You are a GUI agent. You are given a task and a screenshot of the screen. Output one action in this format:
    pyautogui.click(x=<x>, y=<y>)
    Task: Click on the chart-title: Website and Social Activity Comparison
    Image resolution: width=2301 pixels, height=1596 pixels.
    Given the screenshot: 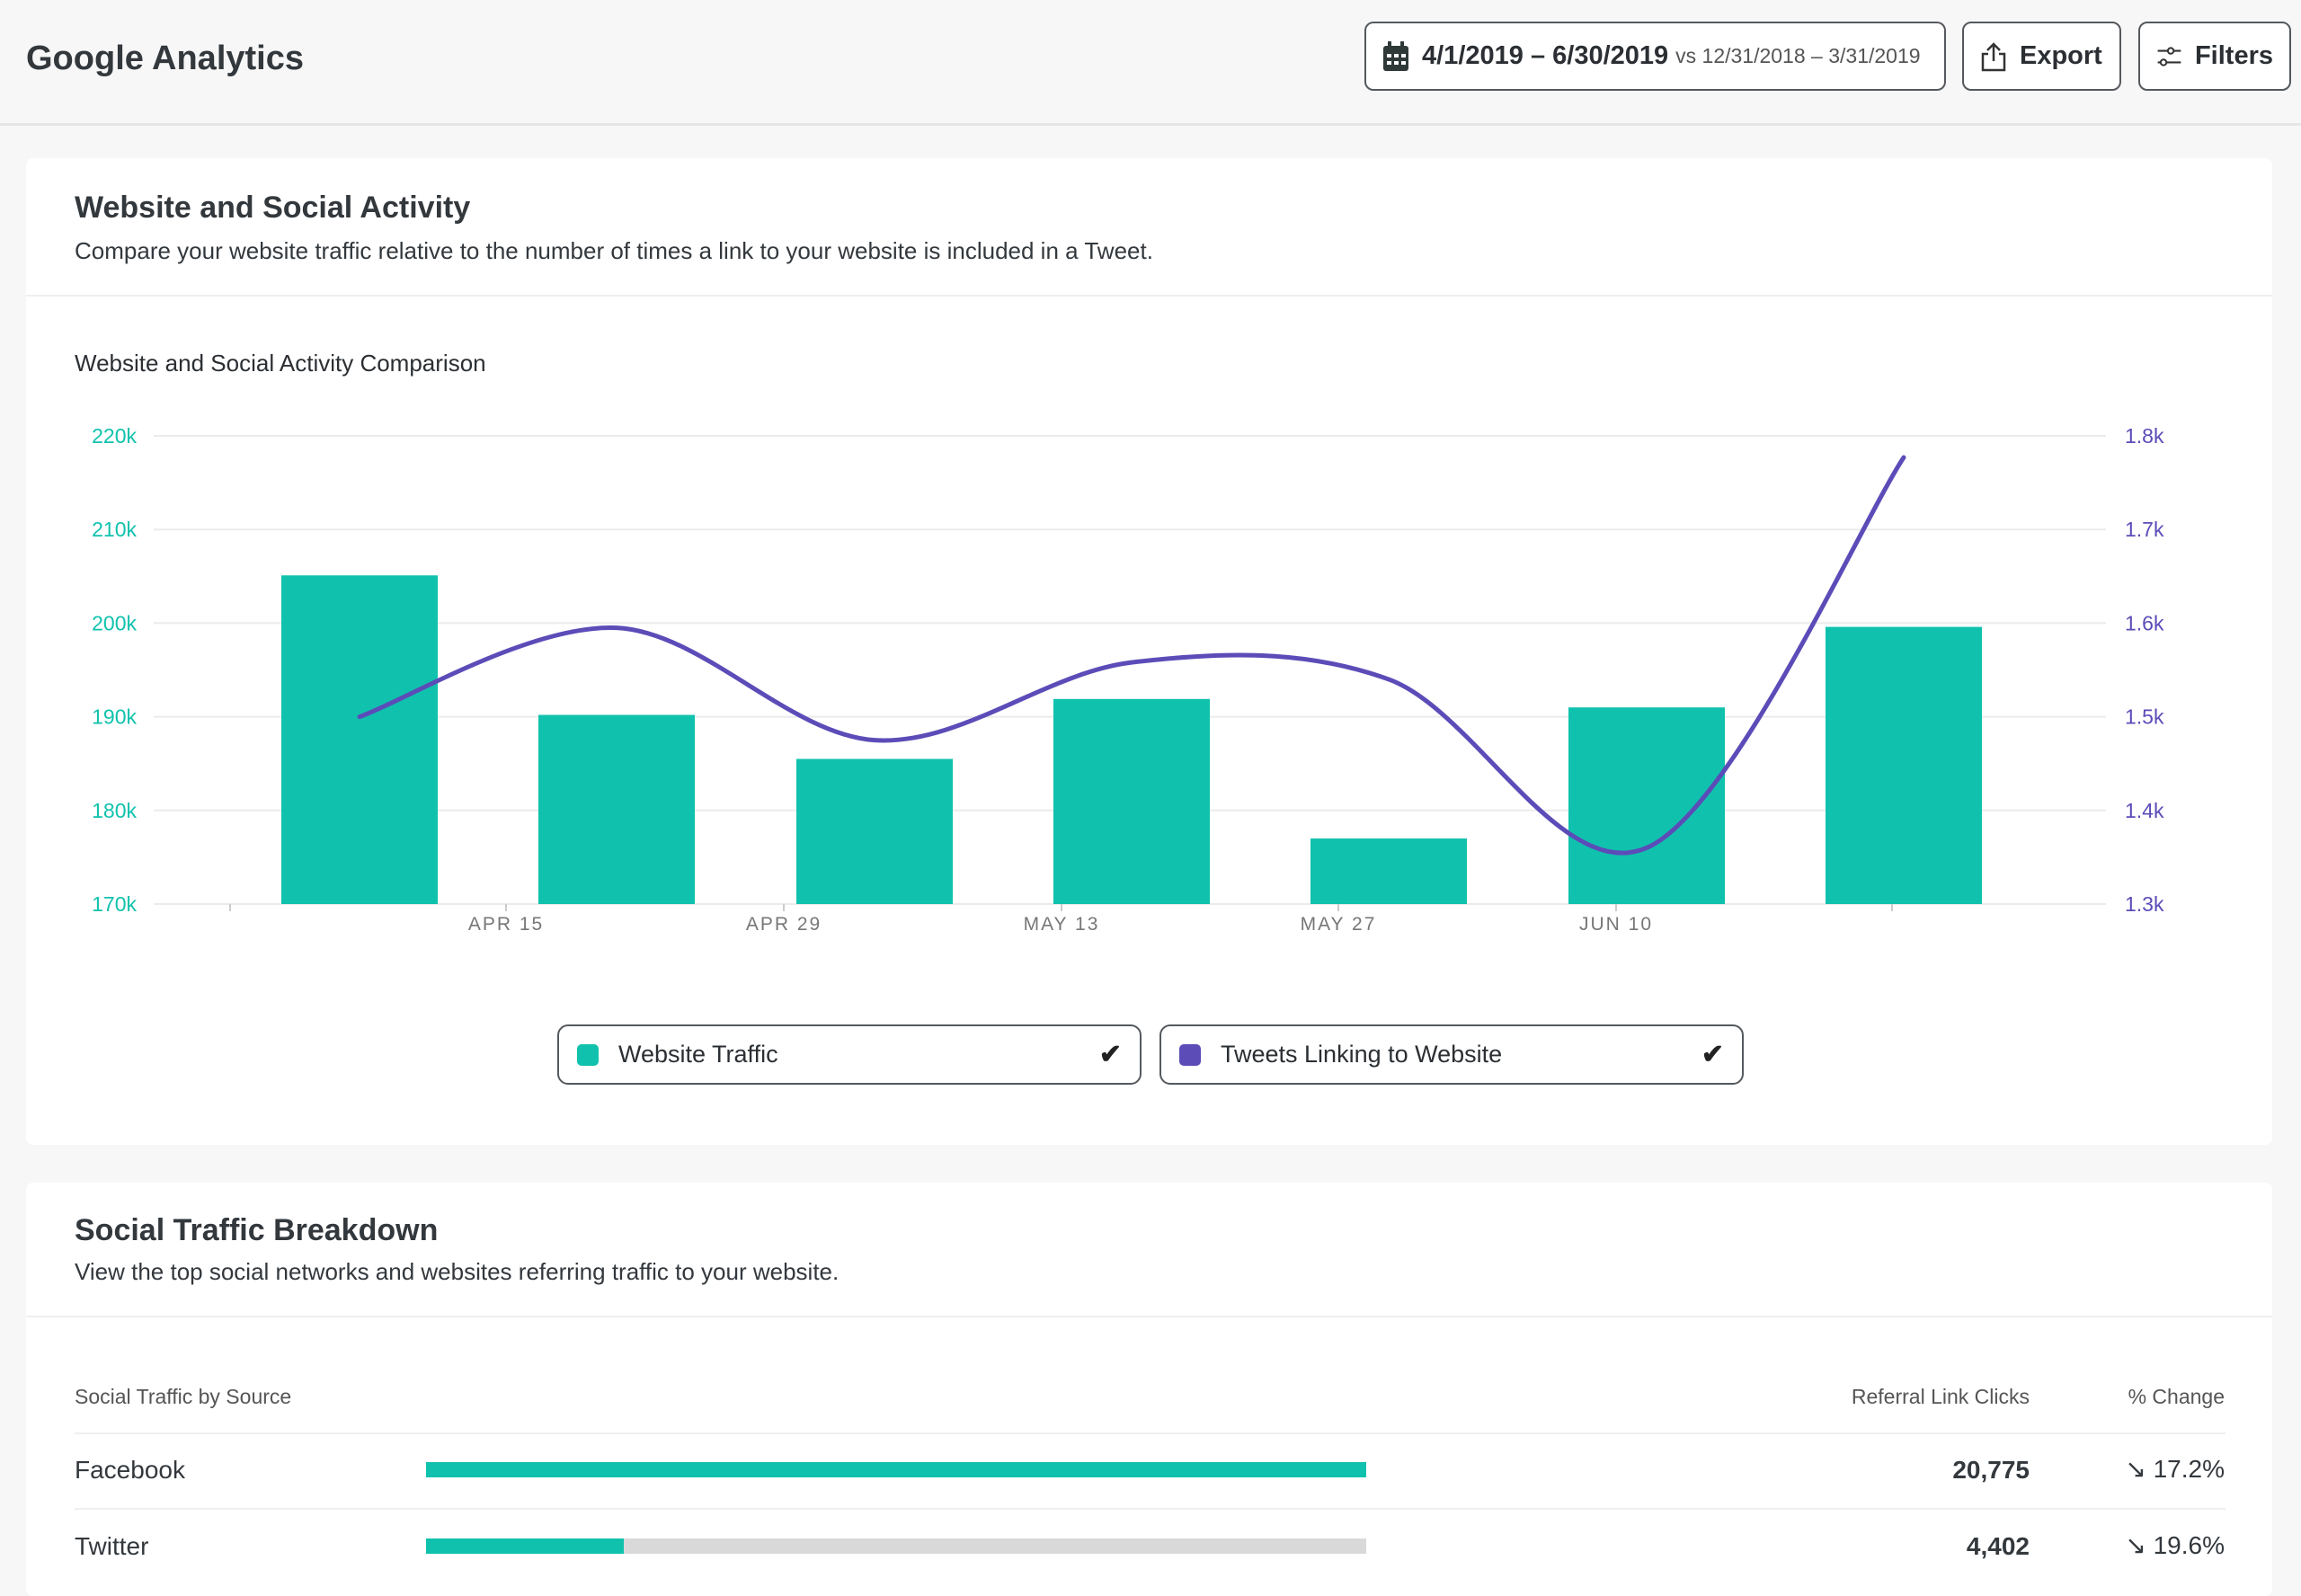 What is the action you would take?
    pyautogui.click(x=280, y=363)
    